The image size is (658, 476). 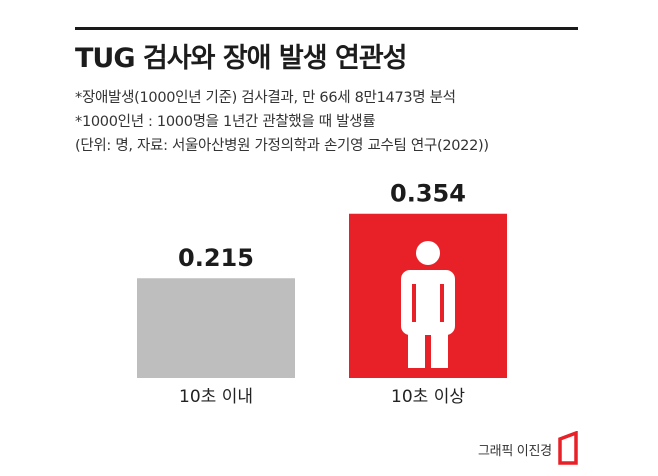 I want to click on graphic-credit: 그래픽 이진경, so click(x=515, y=451).